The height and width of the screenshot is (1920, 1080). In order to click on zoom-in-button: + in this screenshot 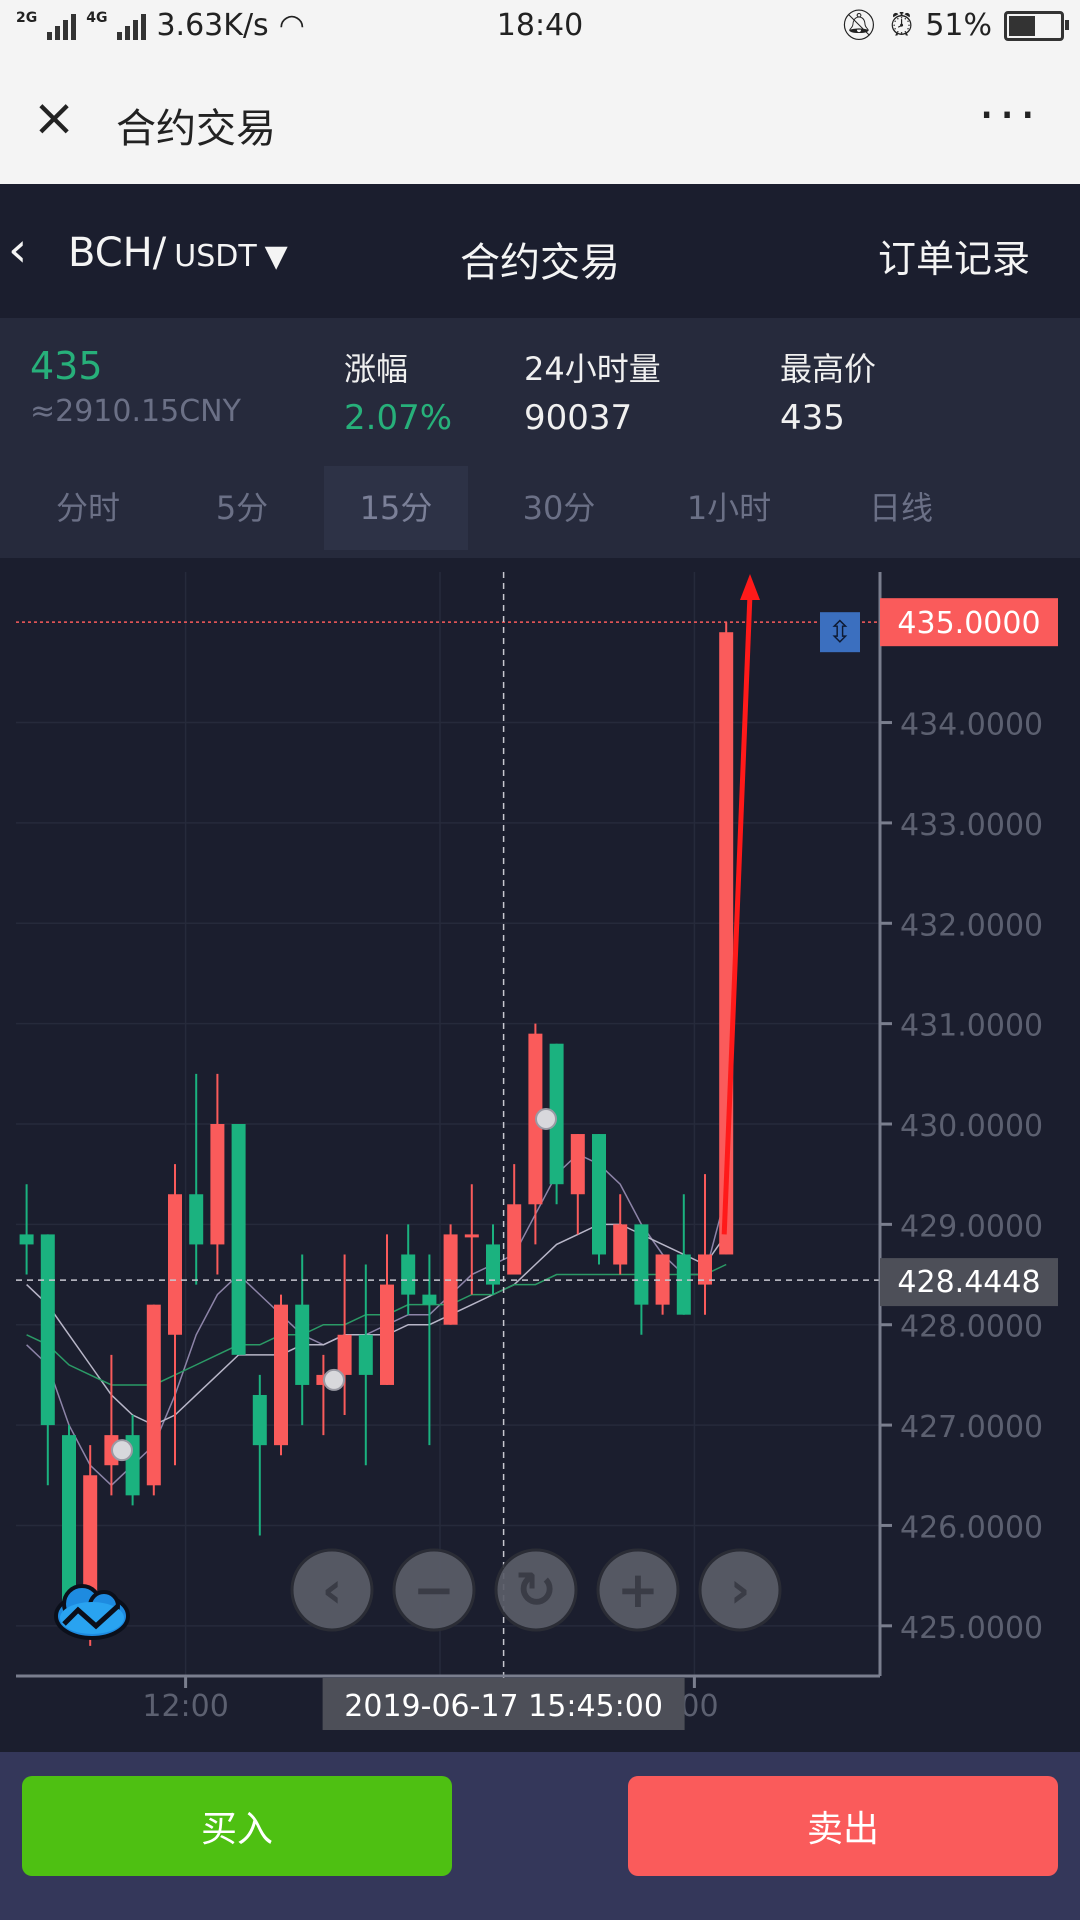, I will do `click(638, 1590)`.